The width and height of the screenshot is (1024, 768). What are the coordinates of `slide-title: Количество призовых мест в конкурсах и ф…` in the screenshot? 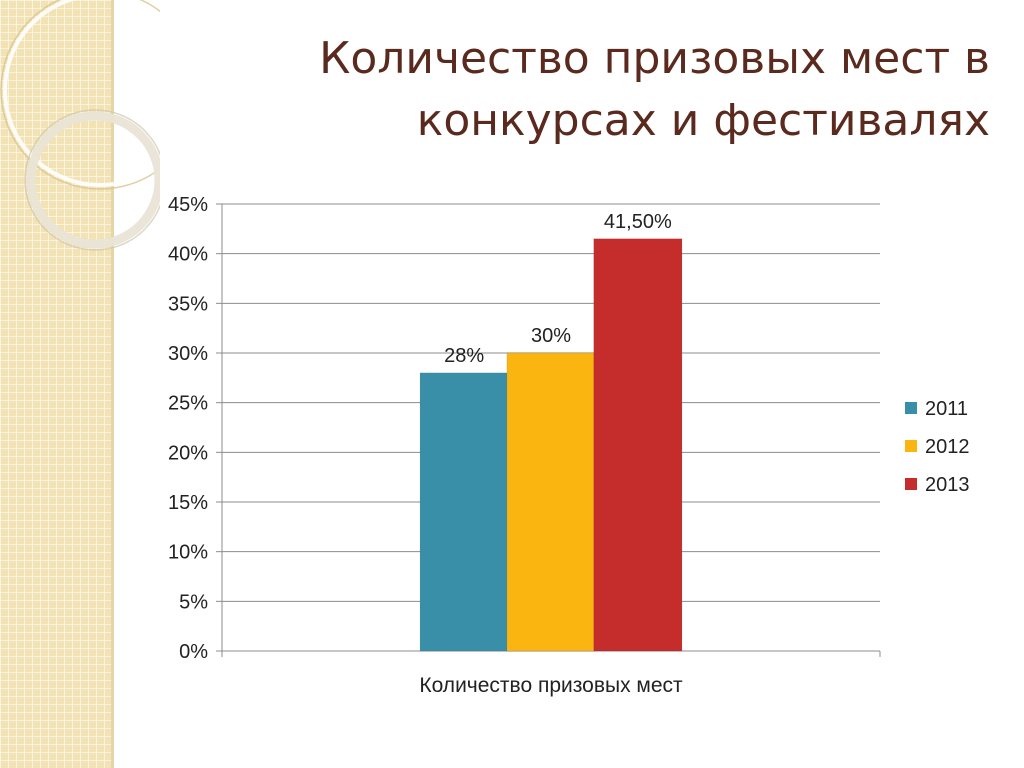 It's located at (590, 90).